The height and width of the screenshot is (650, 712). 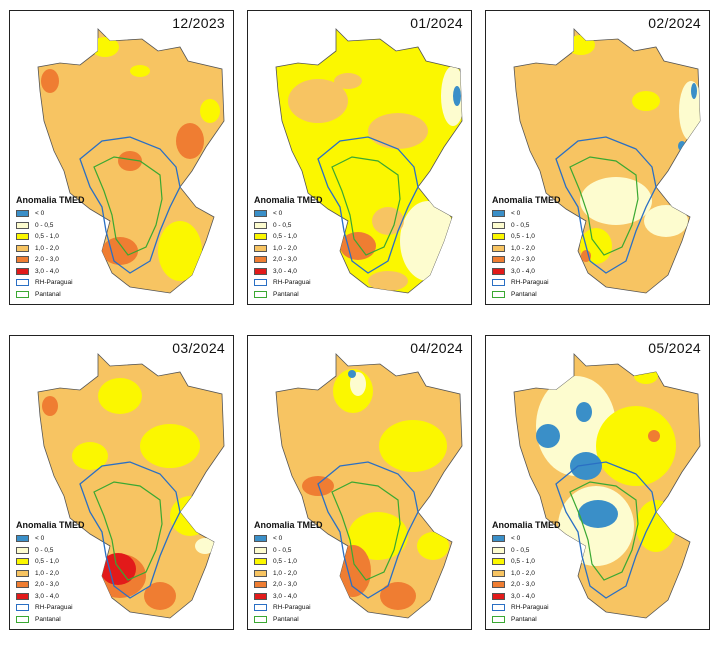 What do you see at coordinates (436, 23) in the screenshot?
I see `panel-date: 01/2024` at bounding box center [436, 23].